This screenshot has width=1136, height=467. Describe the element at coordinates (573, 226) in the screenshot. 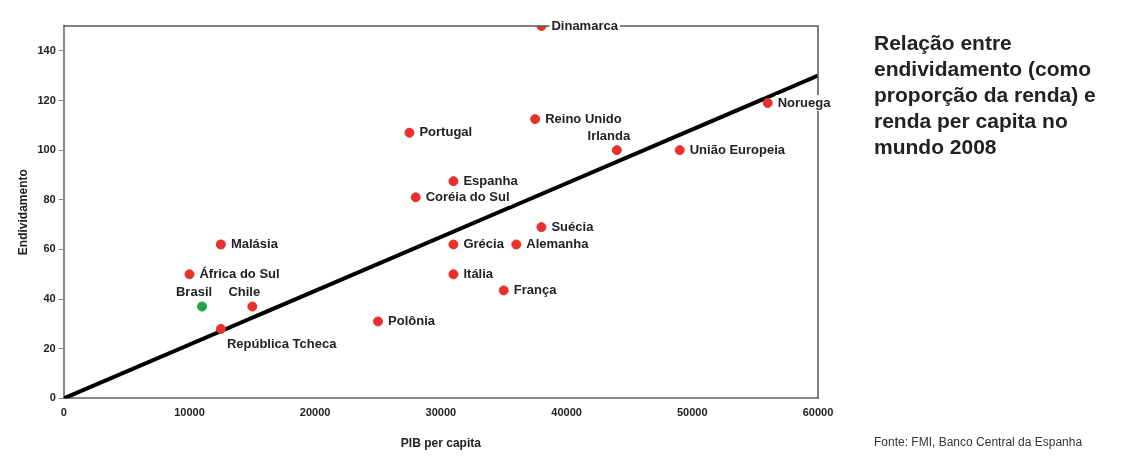

I see `annotation: Suécia` at that location.